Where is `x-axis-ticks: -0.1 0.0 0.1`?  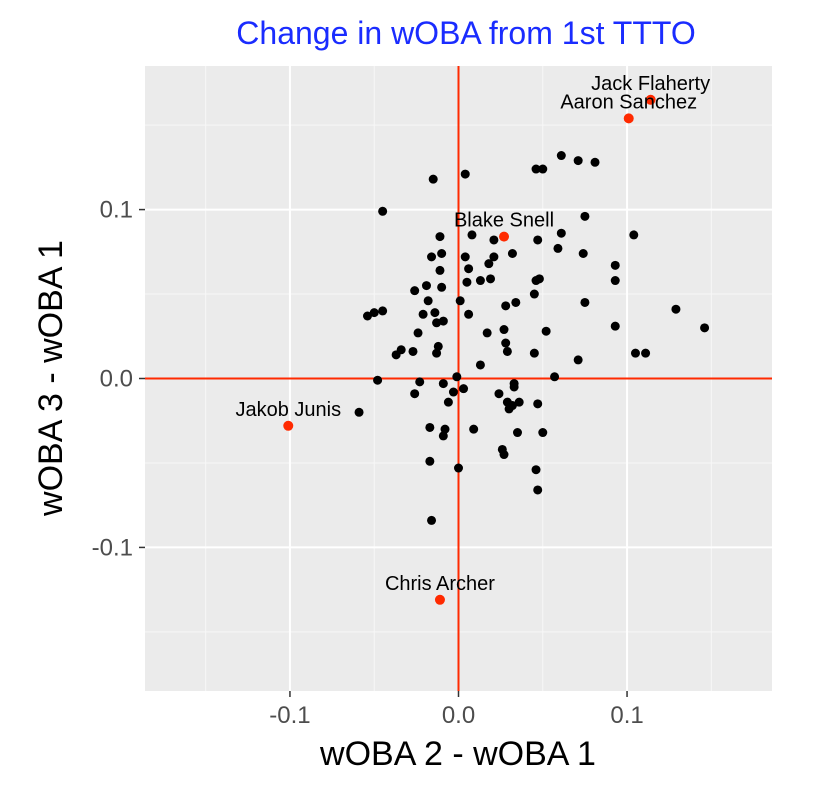
x-axis-ticks: -0.1 0.0 0.1 is located at coordinates (456, 710).